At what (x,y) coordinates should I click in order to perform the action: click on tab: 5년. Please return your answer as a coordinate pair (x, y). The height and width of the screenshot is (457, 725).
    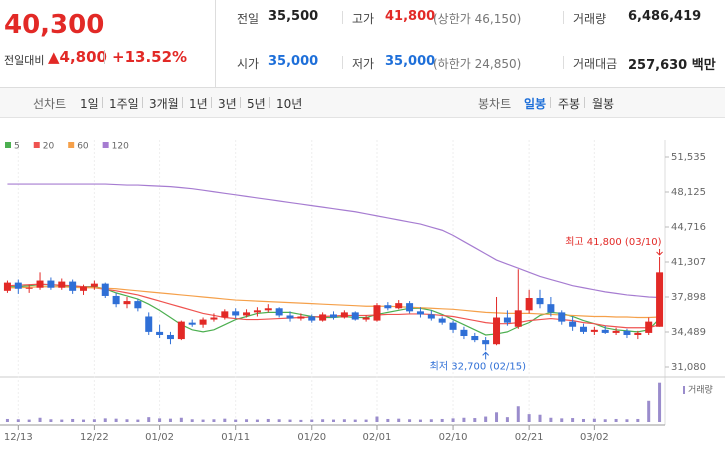
    Looking at the image, I should click on (256, 104).